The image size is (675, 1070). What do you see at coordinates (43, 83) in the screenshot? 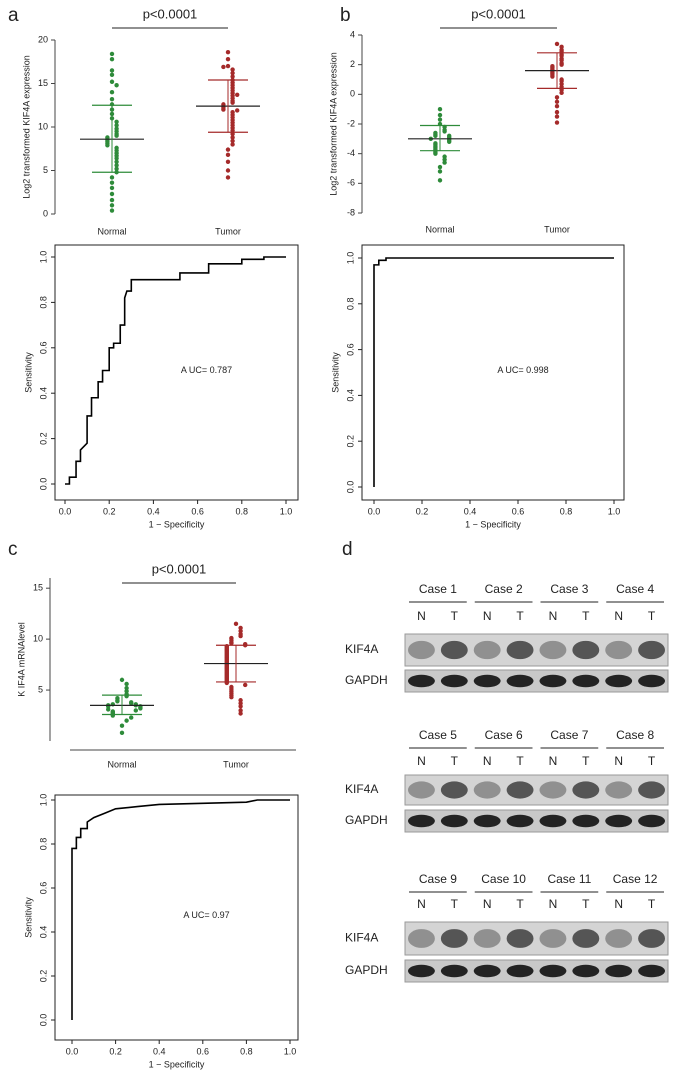
I see `y-tick-label: 15` at bounding box center [43, 83].